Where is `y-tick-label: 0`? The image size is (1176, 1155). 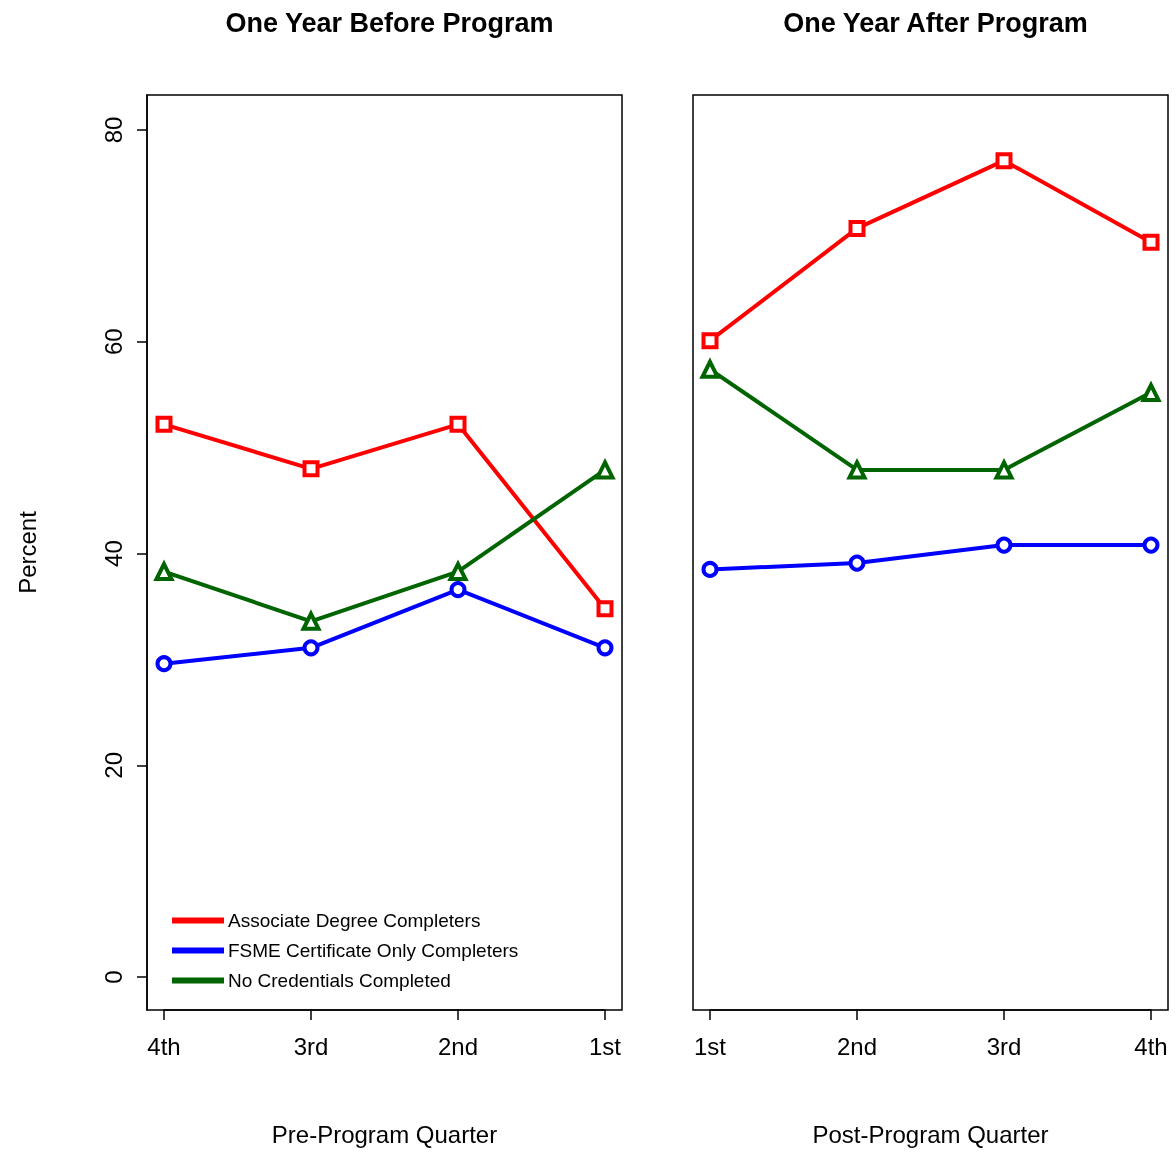
y-tick-label: 0 is located at coordinates (113, 977).